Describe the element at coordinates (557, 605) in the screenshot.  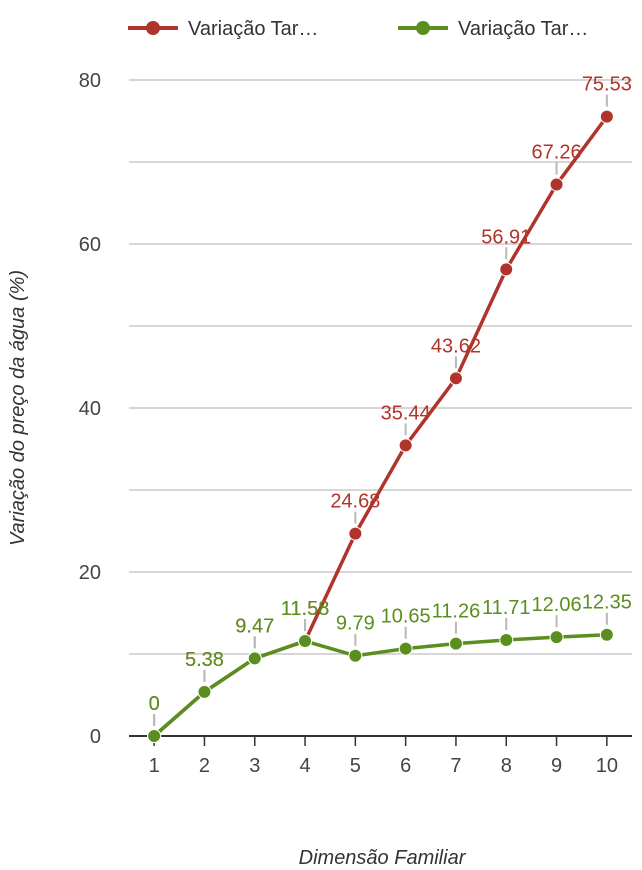
I see `data-label: 12.06` at that location.